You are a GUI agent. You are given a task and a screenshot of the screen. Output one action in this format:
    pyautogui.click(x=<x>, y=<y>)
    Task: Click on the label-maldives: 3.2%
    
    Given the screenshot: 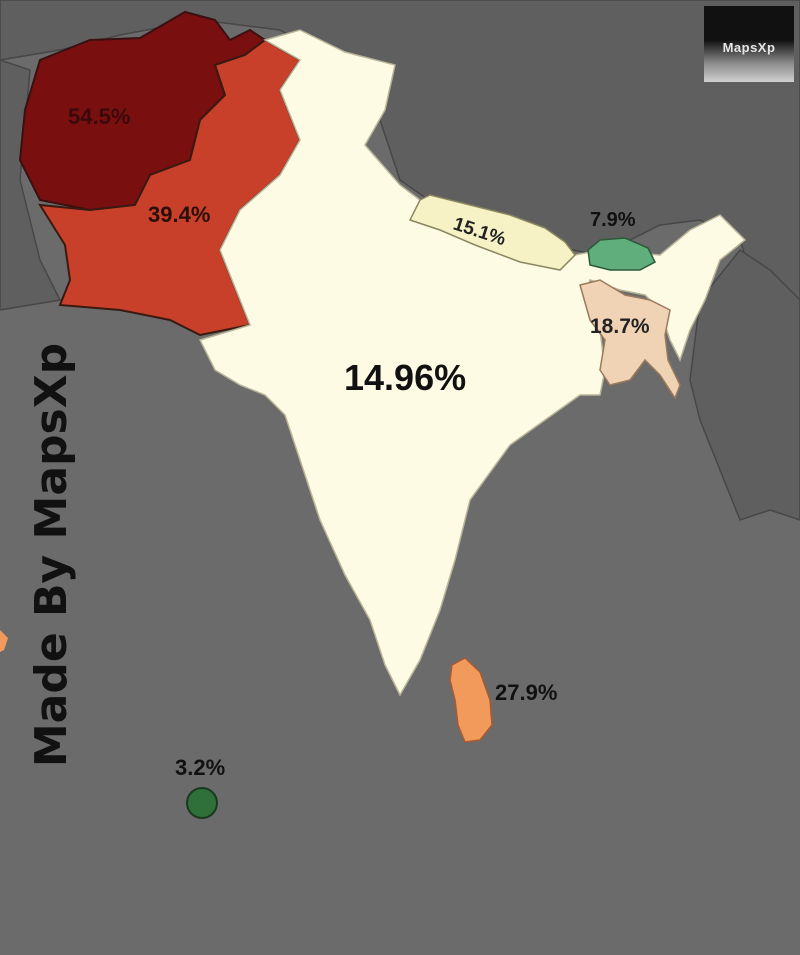 What is the action you would take?
    pyautogui.click(x=200, y=767)
    